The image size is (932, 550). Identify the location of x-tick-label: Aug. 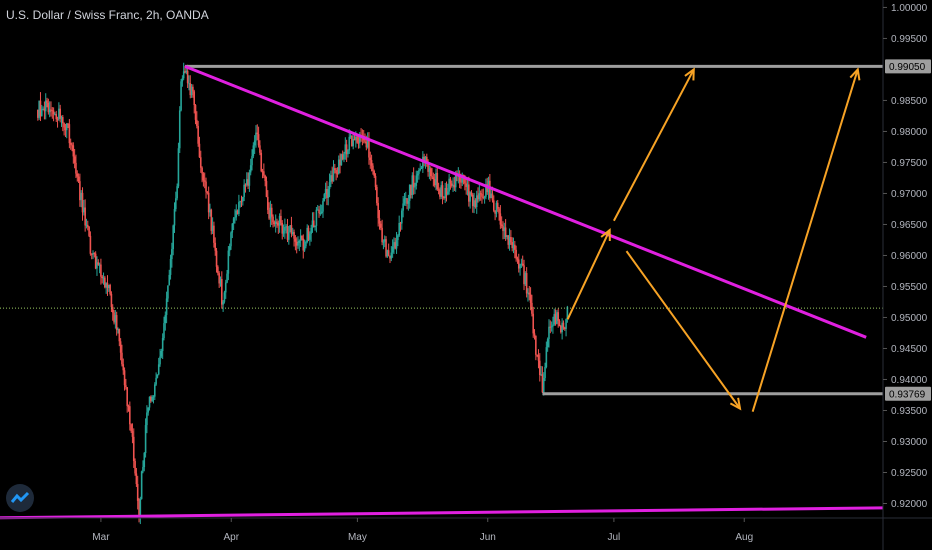
(744, 537).